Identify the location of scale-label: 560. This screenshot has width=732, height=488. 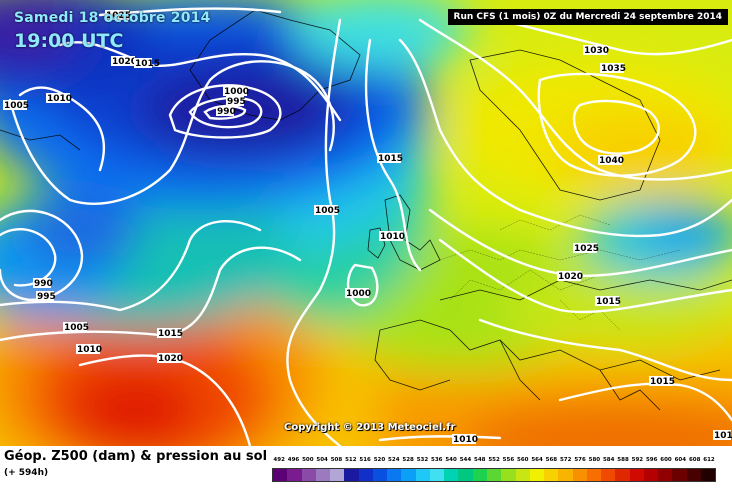
(523, 460).